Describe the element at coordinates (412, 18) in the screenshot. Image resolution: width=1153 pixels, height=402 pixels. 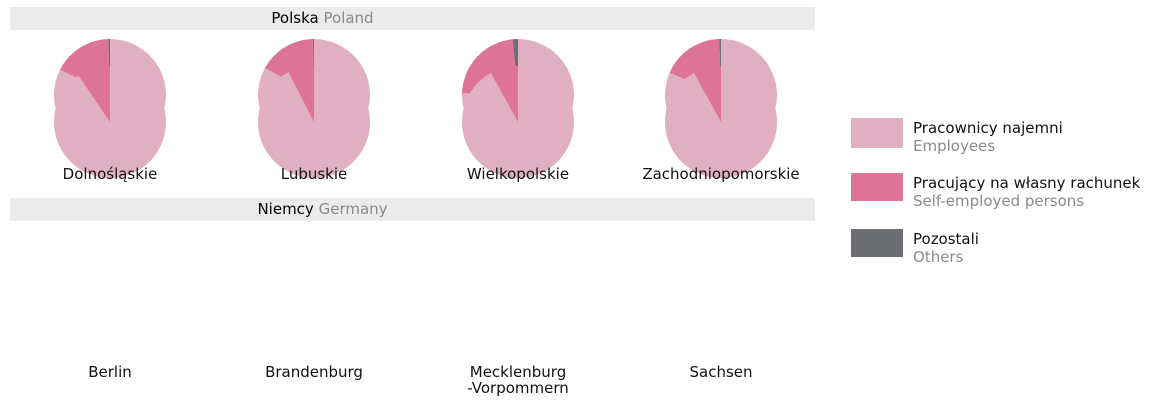
I see `section-header: Polska Poland` at that location.